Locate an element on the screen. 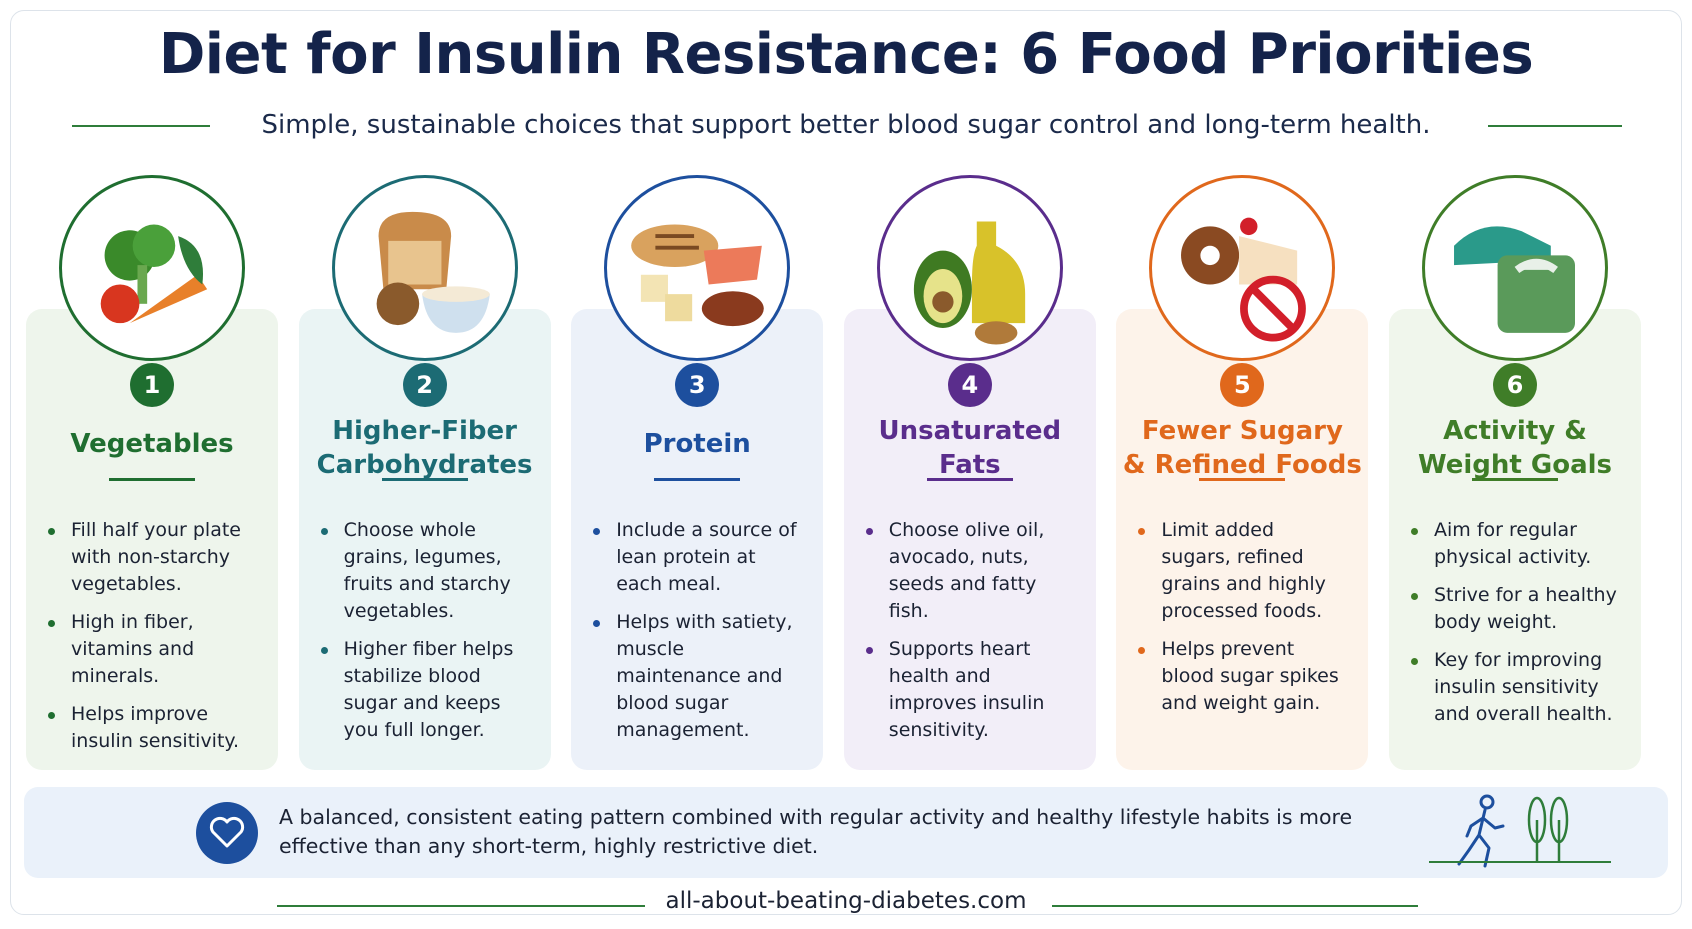 This screenshot has height=929, width=1692. bullet-text: Aim for regular physical activity. is located at coordinates (1513, 543).